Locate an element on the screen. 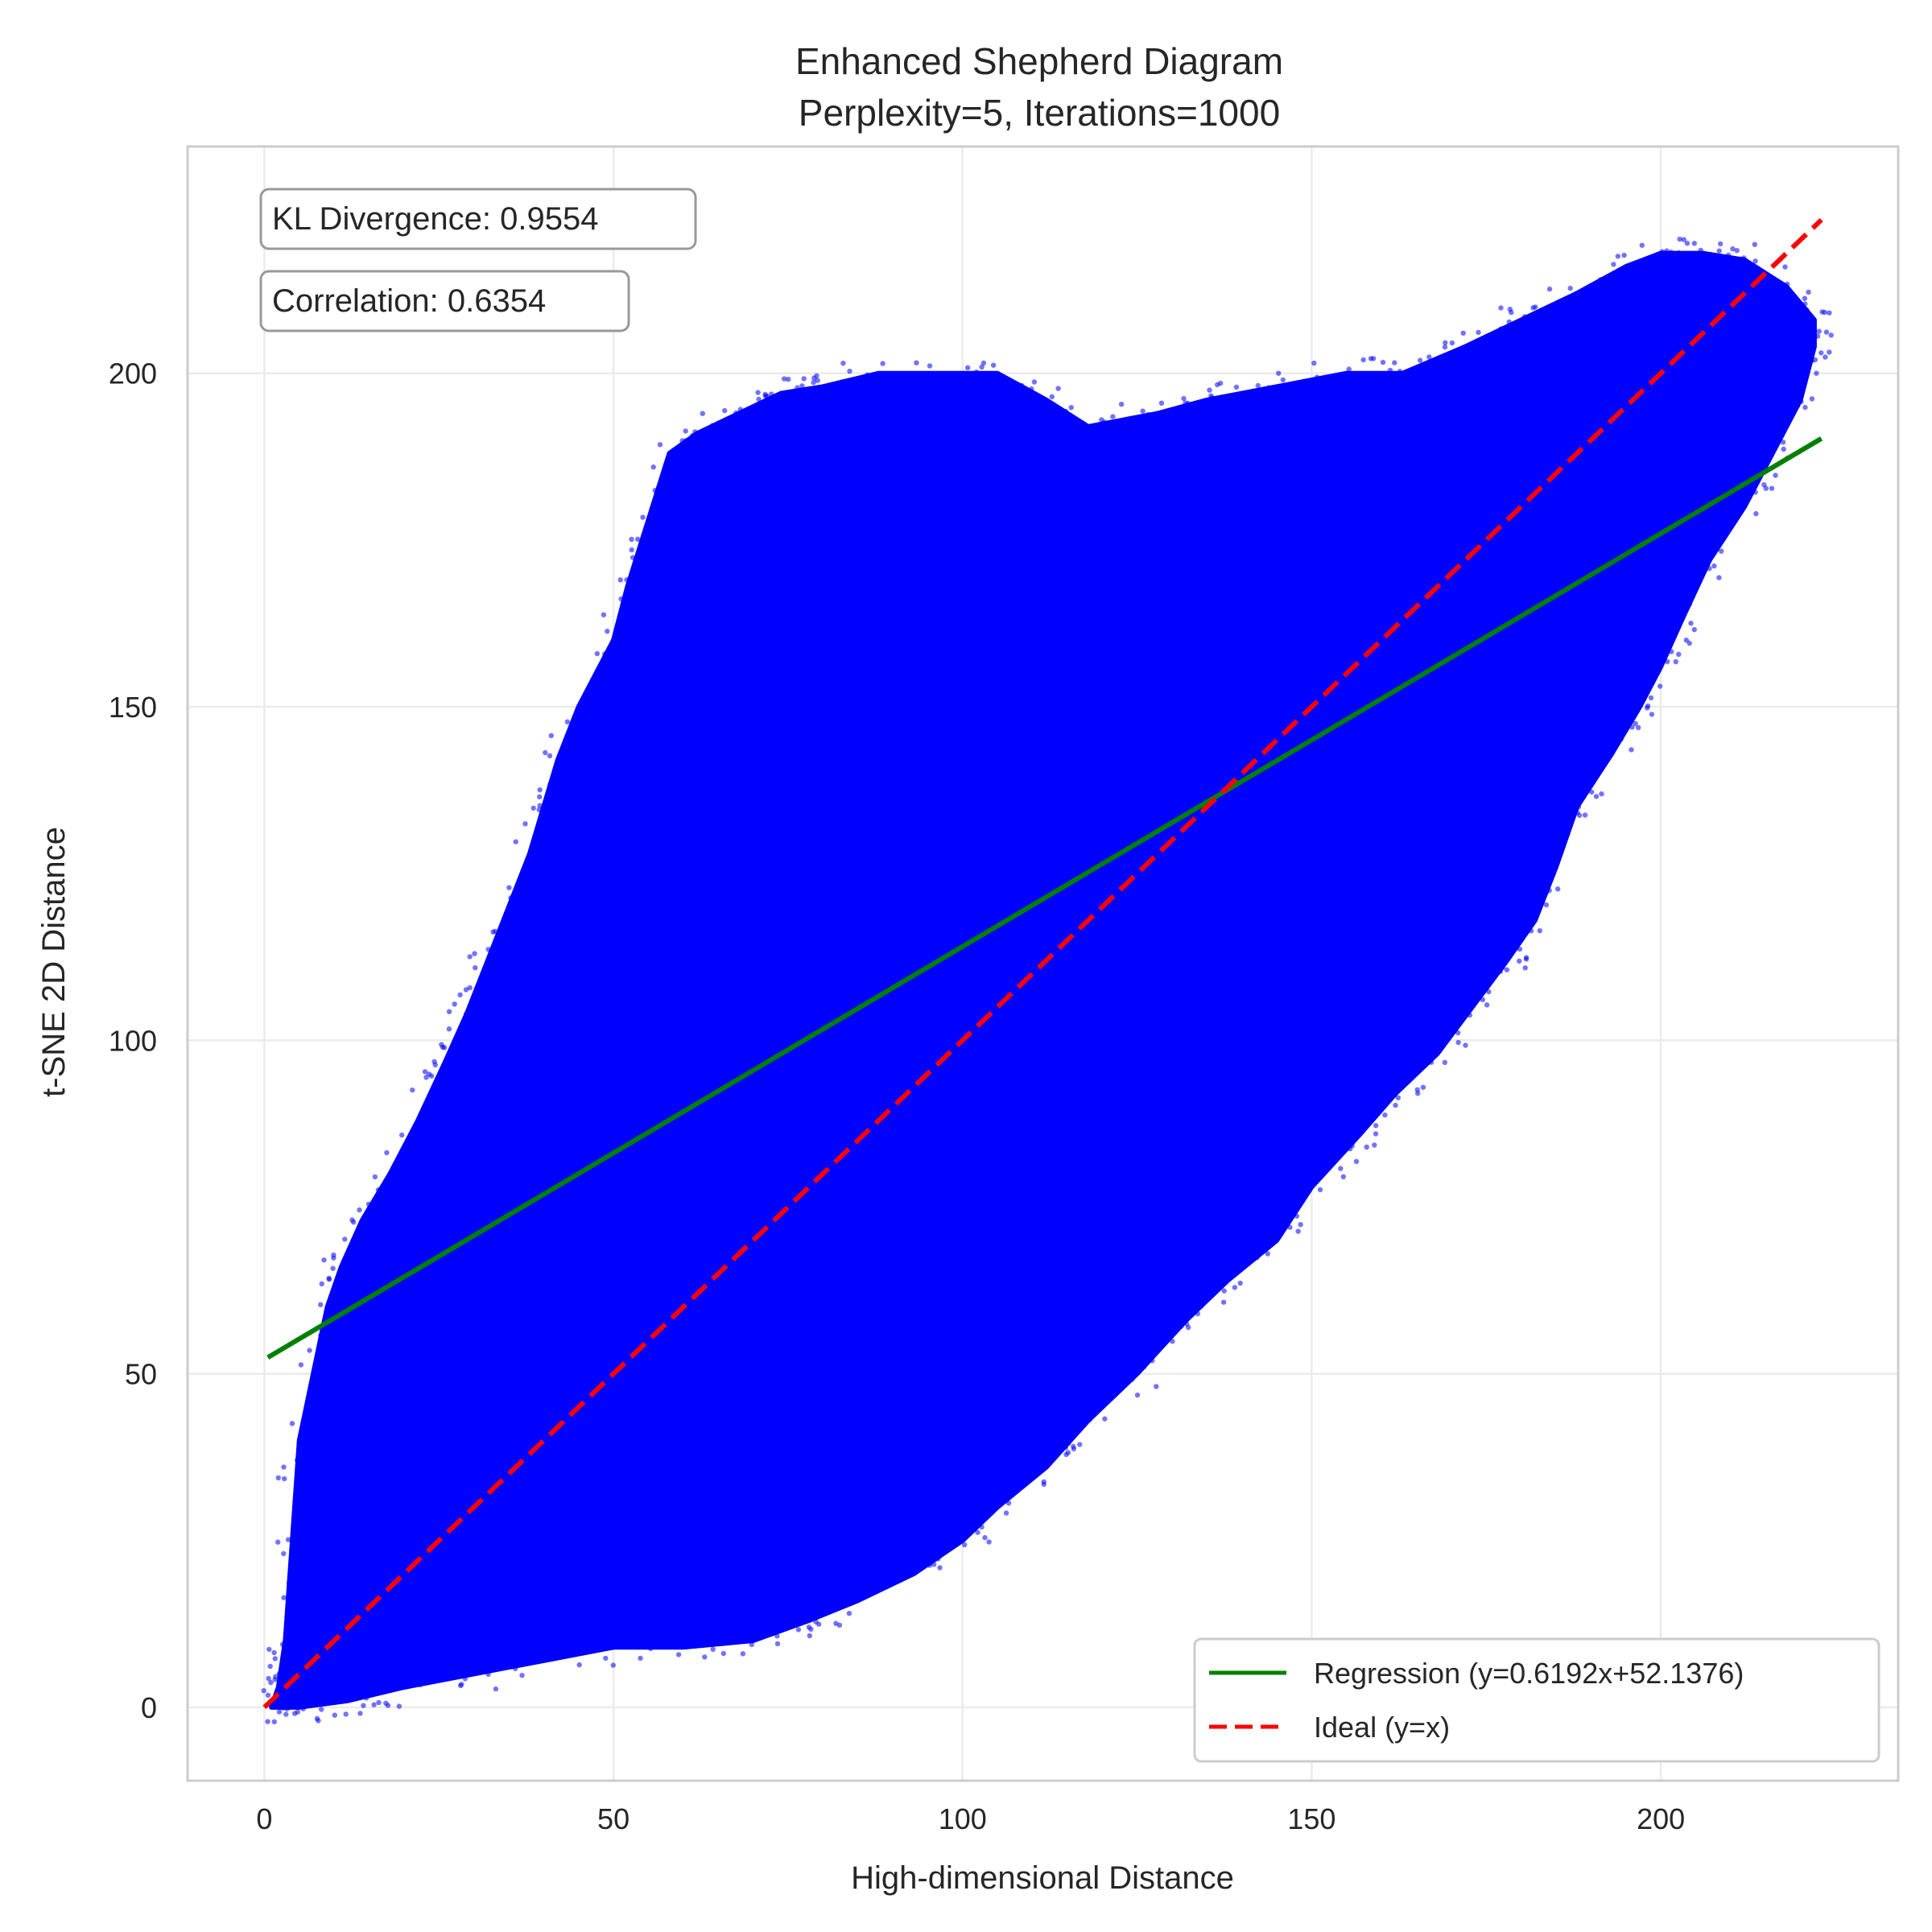 The width and height of the screenshot is (1932, 1932). y-tick-label: 50 is located at coordinates (141, 1374).